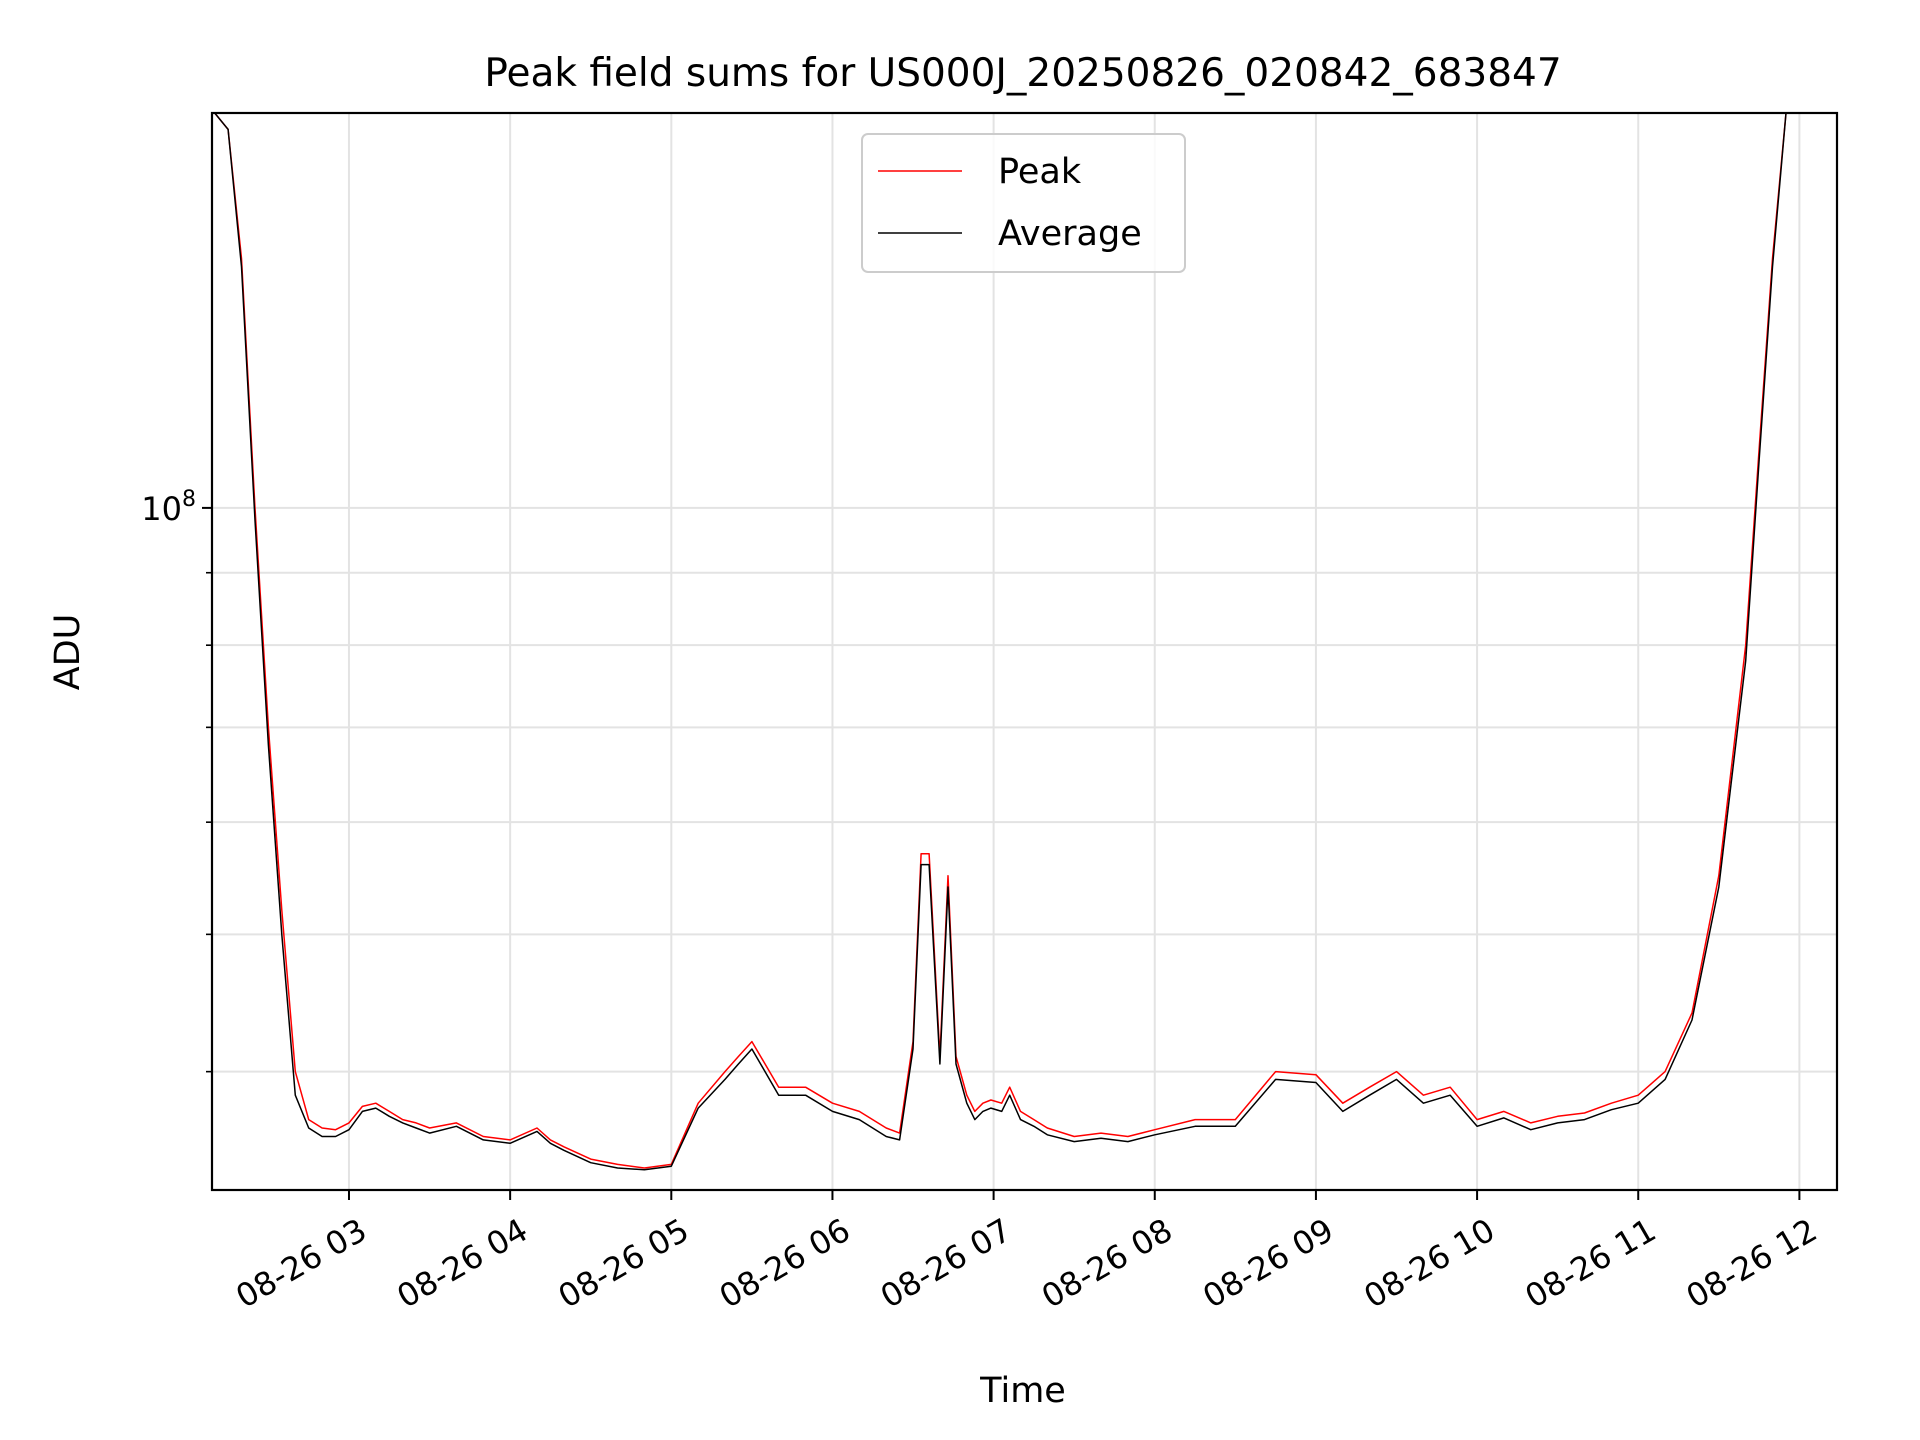 The image size is (1920, 1440). I want to click on legend-box, so click(1023, 203).